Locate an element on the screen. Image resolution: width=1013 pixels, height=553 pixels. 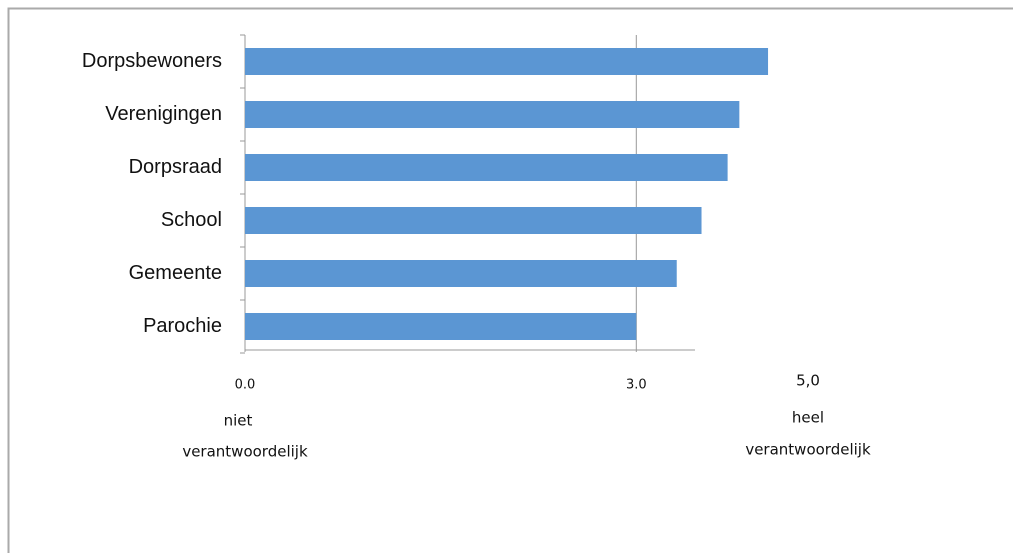
x-tick-label: 3.0 is located at coordinates (636, 385).